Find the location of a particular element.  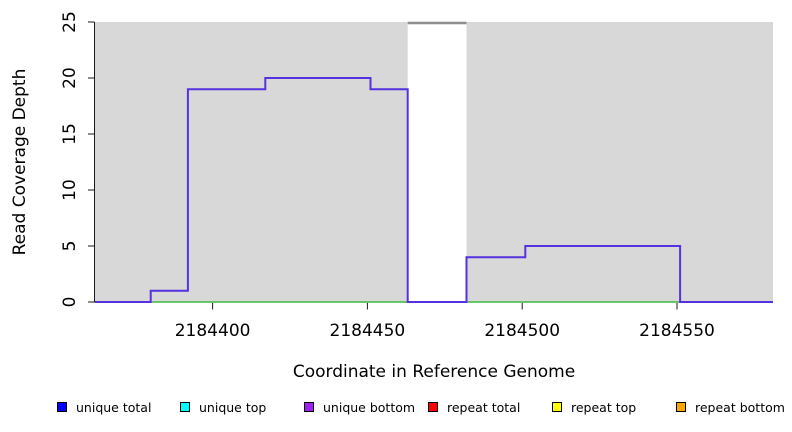

legend-item-unique-top: unique top is located at coordinates (223, 407).